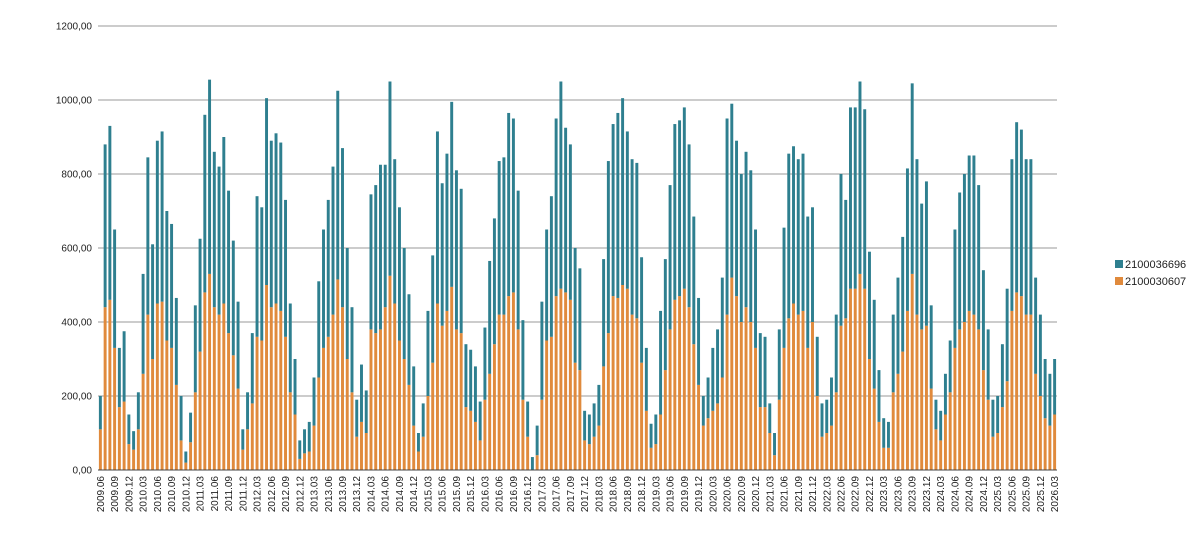  Describe the element at coordinates (632, 392) in the screenshot. I see `bar-2100030607-2018.10` at that location.